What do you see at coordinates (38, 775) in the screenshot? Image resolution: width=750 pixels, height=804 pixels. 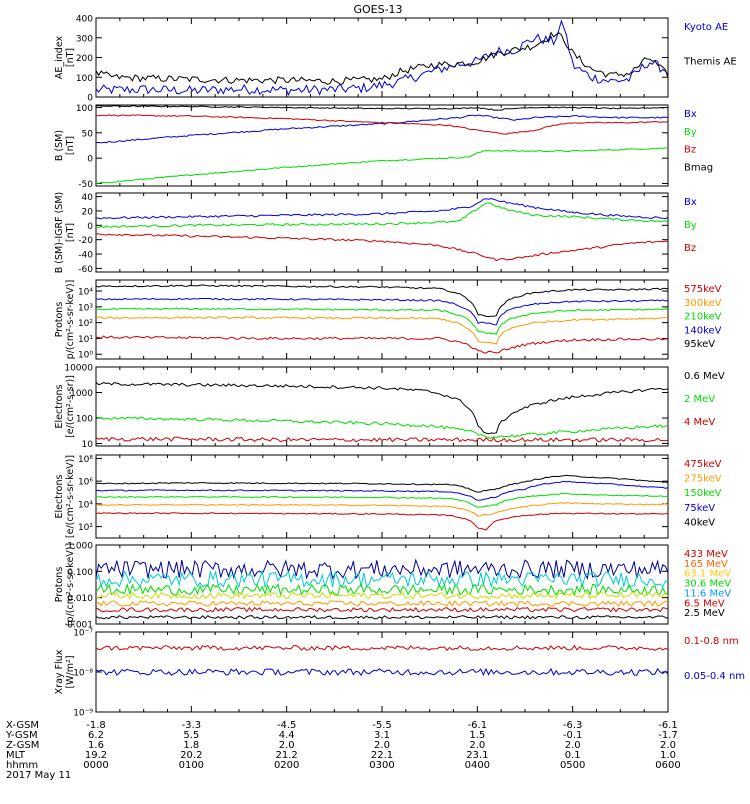 I see `date-label: 2017 May 11` at bounding box center [38, 775].